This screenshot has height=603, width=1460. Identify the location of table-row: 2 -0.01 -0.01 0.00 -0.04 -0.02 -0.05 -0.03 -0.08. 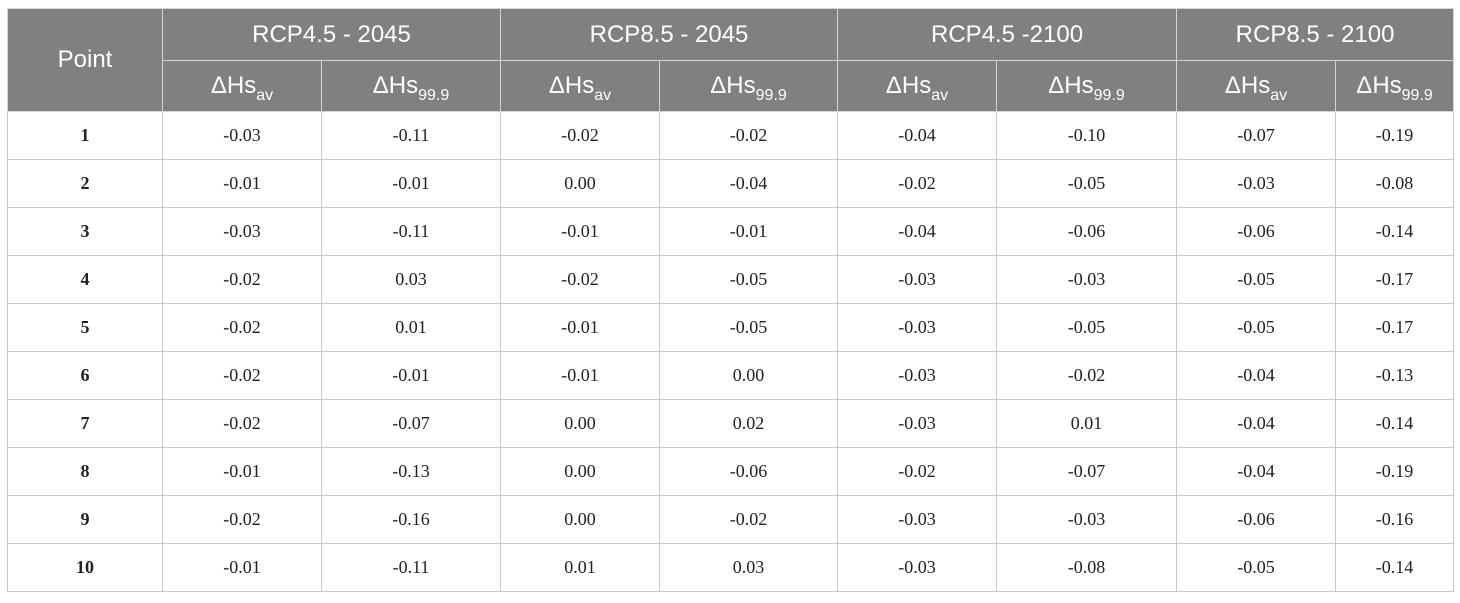
(731, 183).